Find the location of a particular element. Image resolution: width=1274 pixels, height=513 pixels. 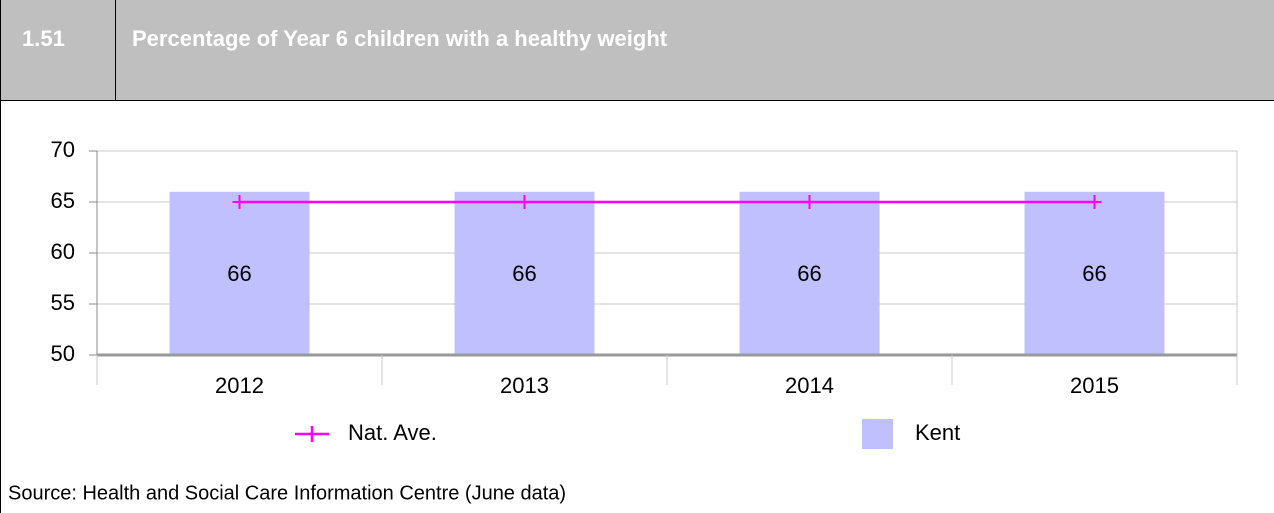

y-tick-label: 70 is located at coordinates (63, 149).